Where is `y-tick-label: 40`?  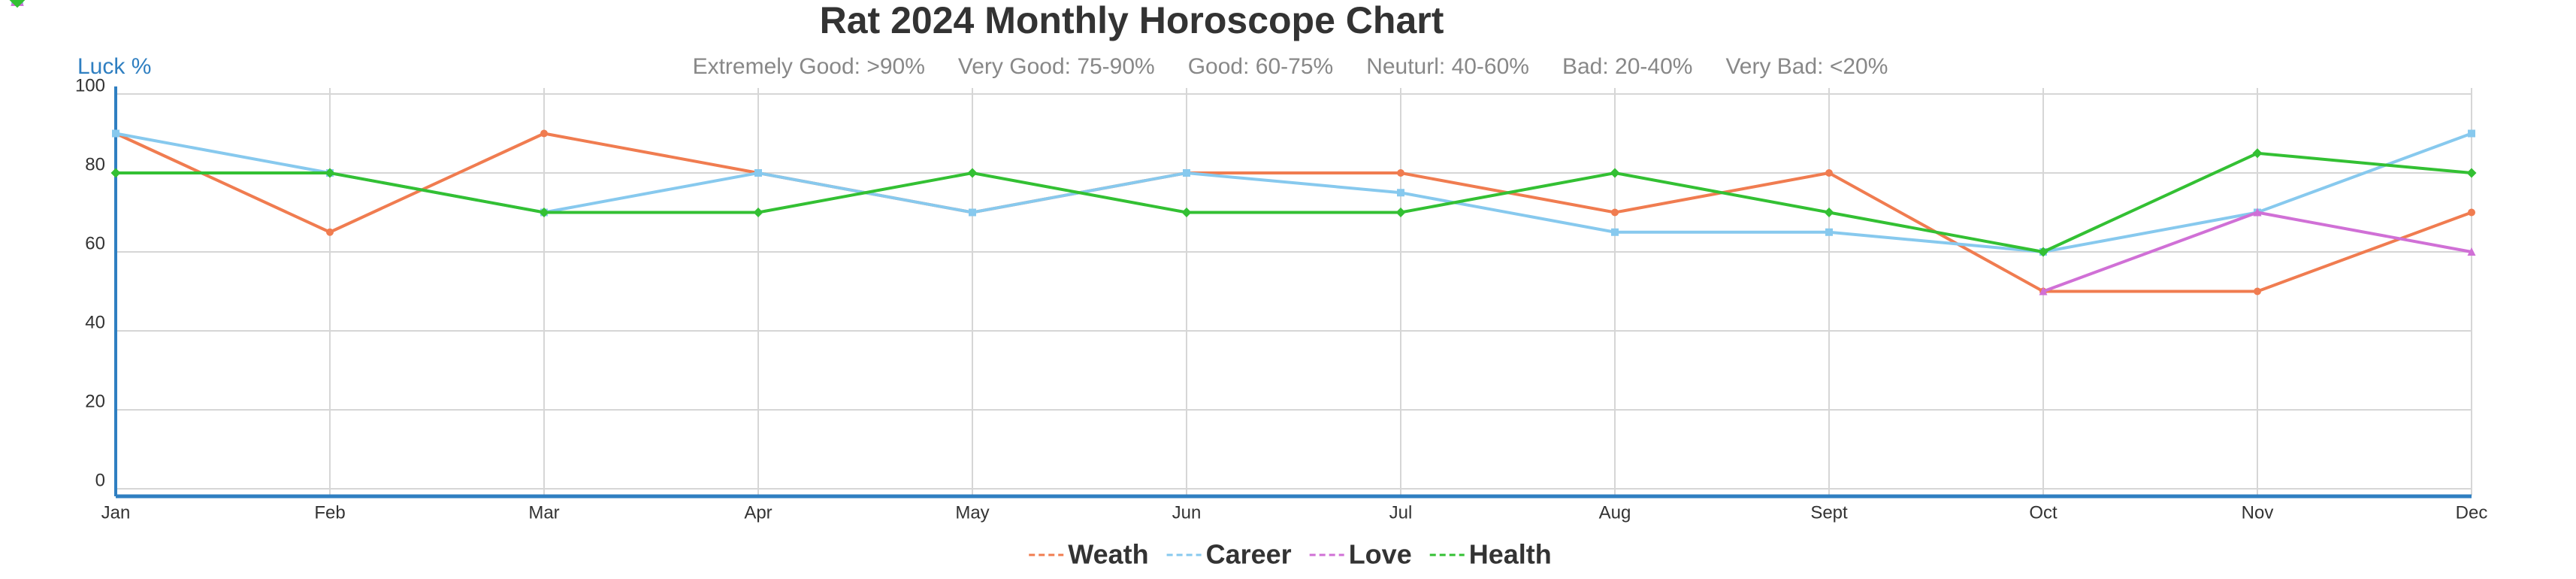 y-tick-label: 40 is located at coordinates (95, 322).